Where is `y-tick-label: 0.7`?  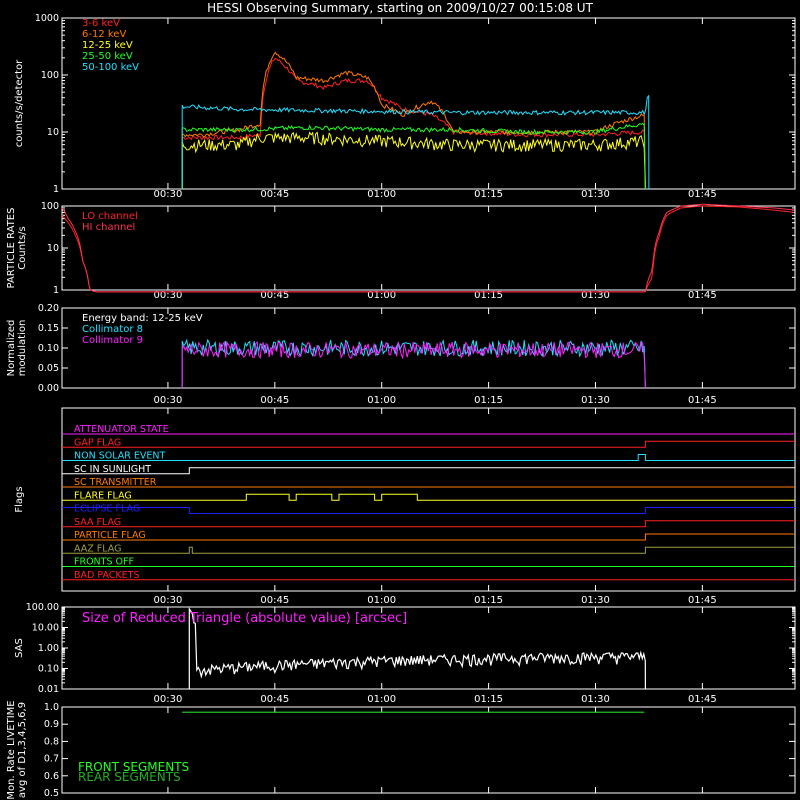 y-tick-label: 0.7 is located at coordinates (51, 759).